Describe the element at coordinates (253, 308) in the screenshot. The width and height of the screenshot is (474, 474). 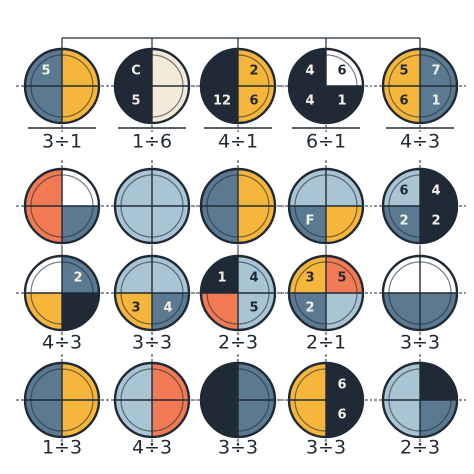
I see `digit: 5` at that location.